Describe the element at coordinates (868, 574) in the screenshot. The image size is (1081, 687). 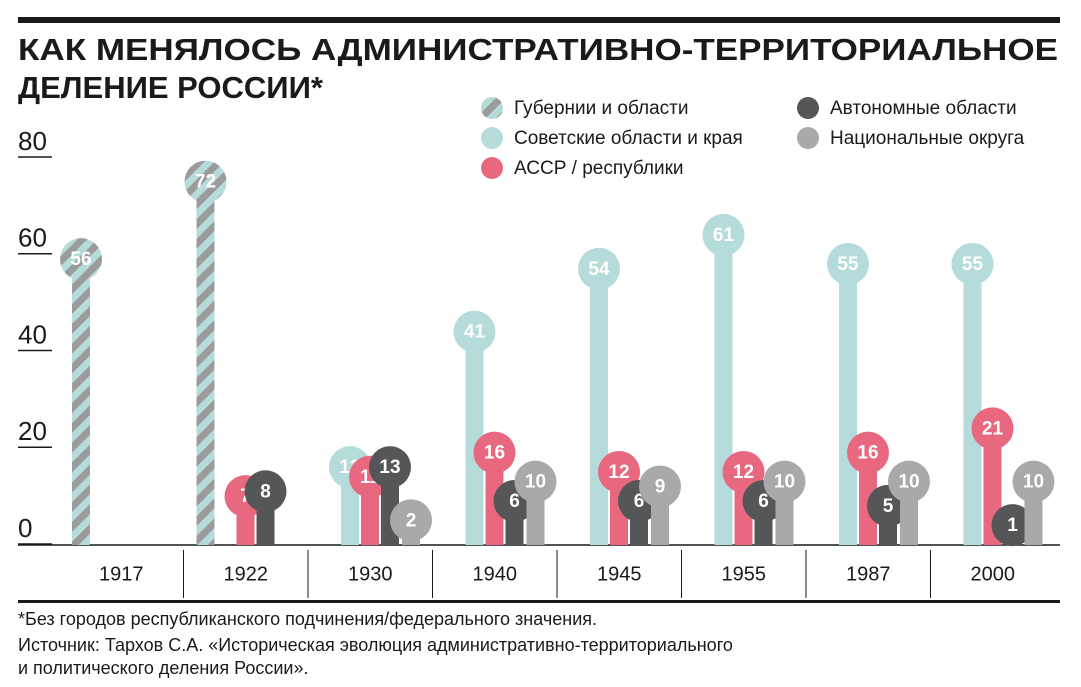
I see `x-tick-label: 1987` at that location.